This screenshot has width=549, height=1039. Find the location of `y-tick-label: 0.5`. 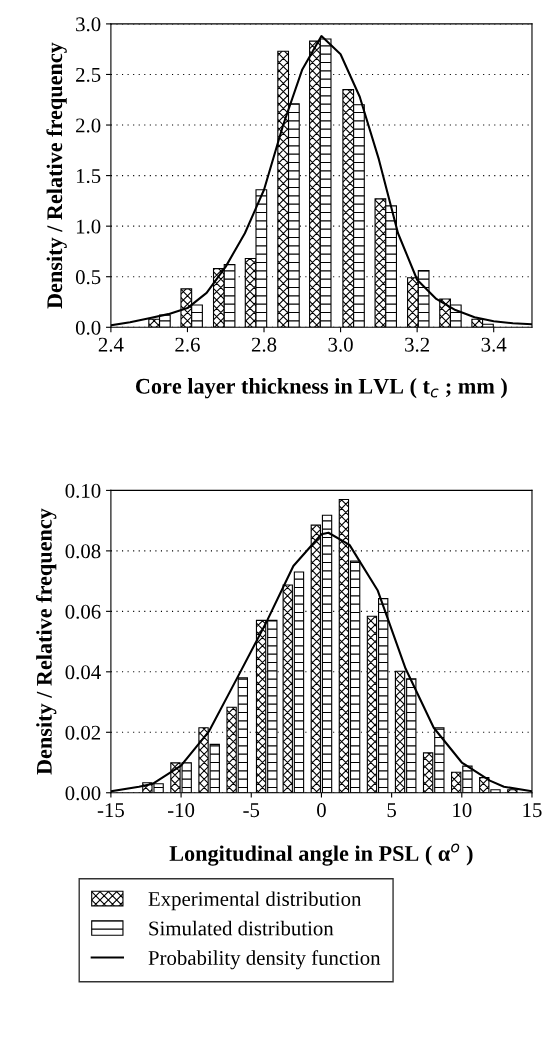

y-tick-label: 0.5 is located at coordinates (88, 277).